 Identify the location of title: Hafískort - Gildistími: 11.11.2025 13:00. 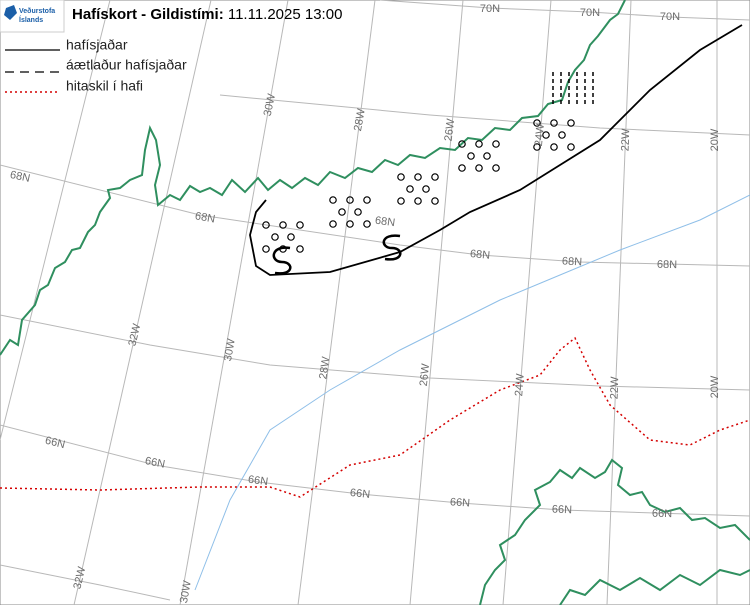
(207, 14).